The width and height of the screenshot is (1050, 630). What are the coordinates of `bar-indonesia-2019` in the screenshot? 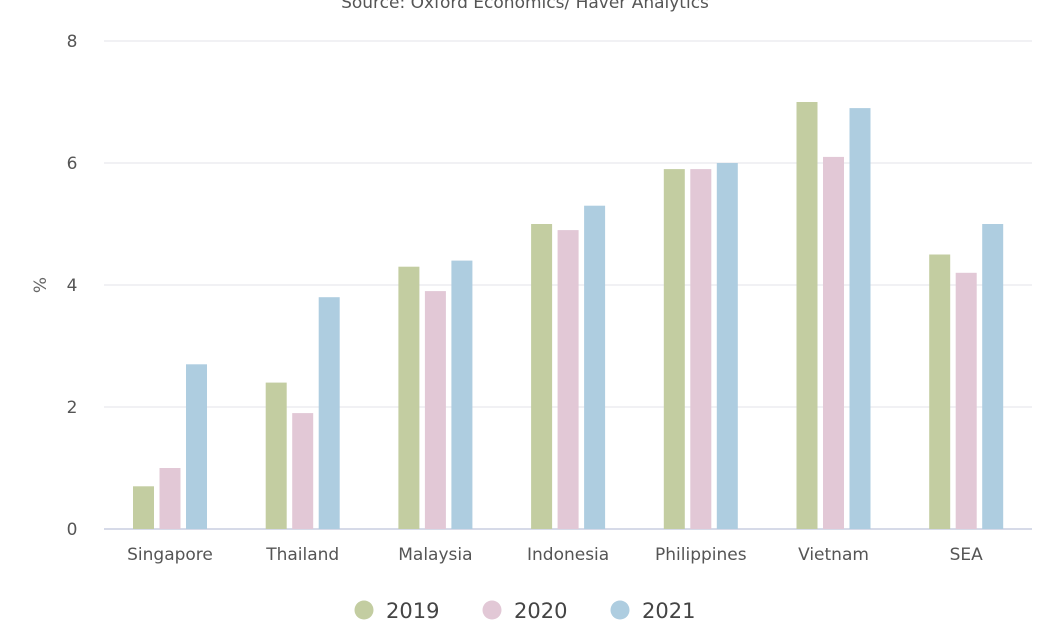 It's located at (542, 376).